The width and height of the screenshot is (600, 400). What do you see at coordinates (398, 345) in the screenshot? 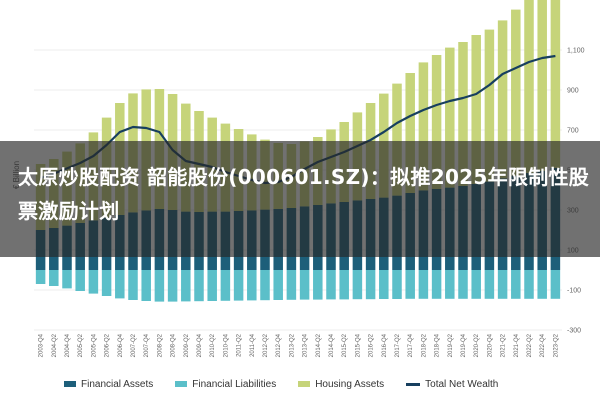
I see `x-tick-label: 2017-Q2` at bounding box center [398, 345].